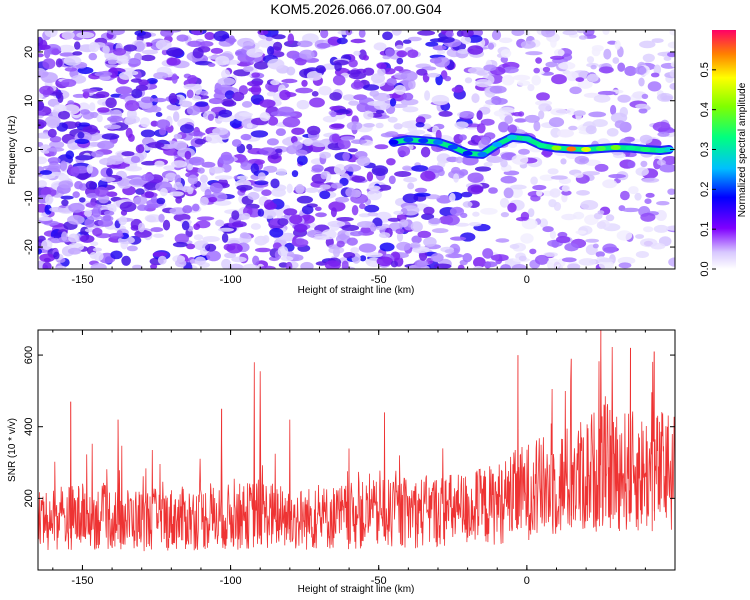 This screenshot has width=750, height=600. I want to click on colorbar-label: Normalized spectral amplitude, so click(742, 149).